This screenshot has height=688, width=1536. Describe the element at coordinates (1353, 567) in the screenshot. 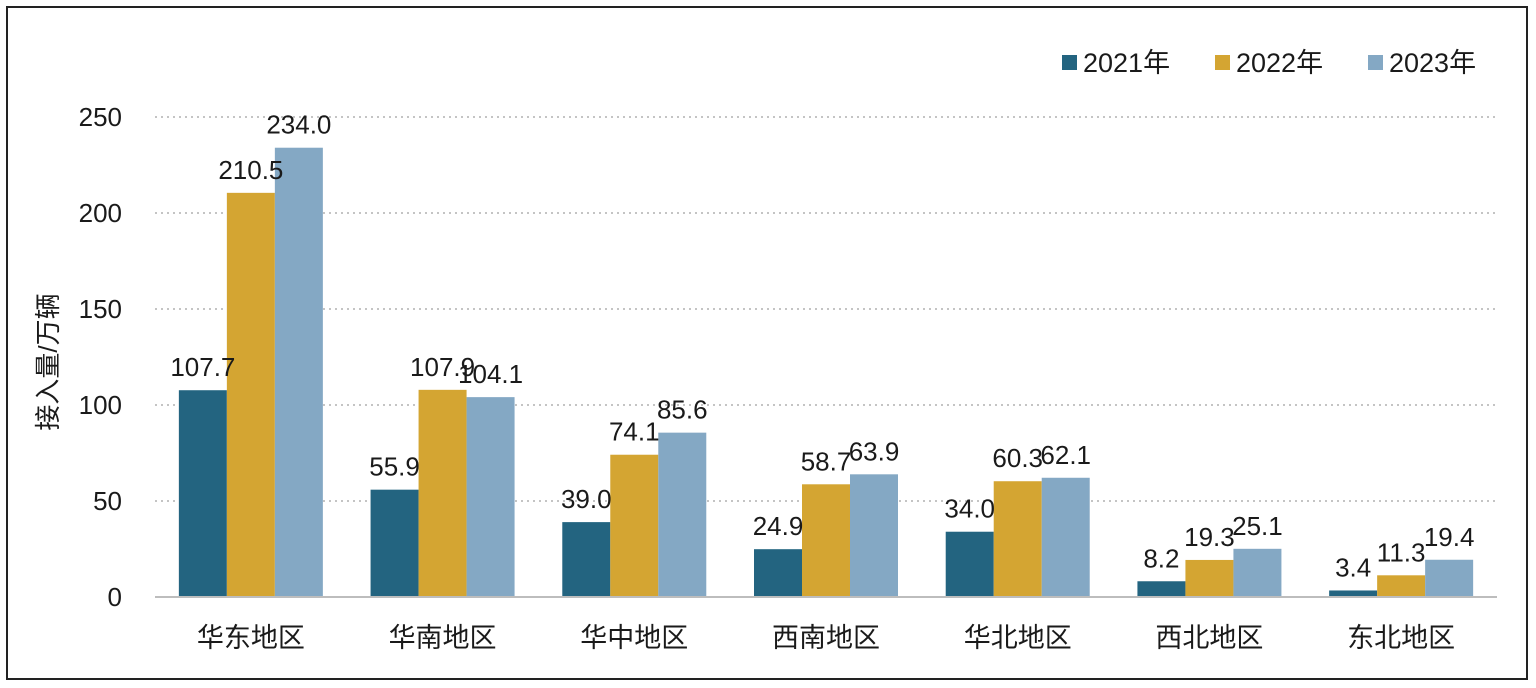

I see `data-label: 3.4` at that location.